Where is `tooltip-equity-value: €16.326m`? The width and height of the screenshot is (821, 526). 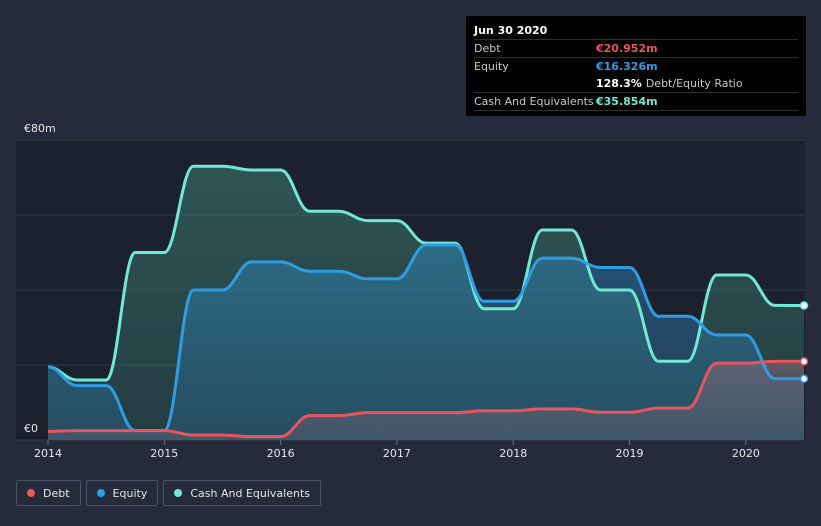
tooltip-equity-value: €16.326m is located at coordinates (627, 66).